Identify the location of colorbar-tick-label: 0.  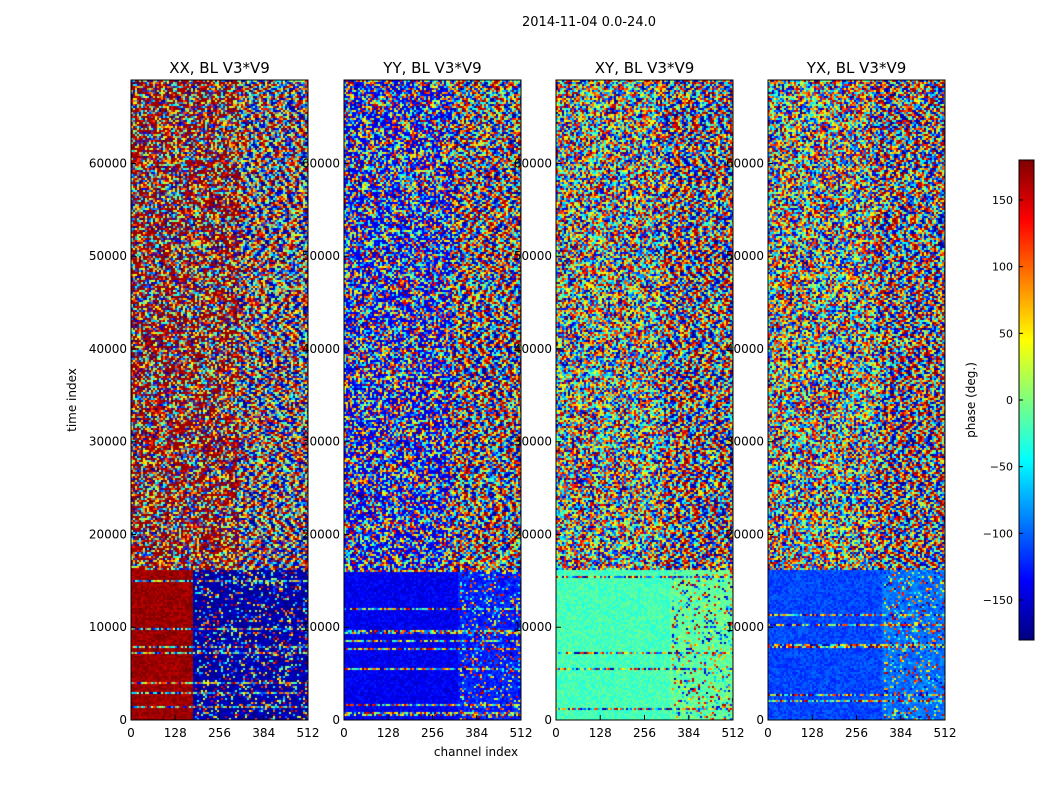
(1009, 400).